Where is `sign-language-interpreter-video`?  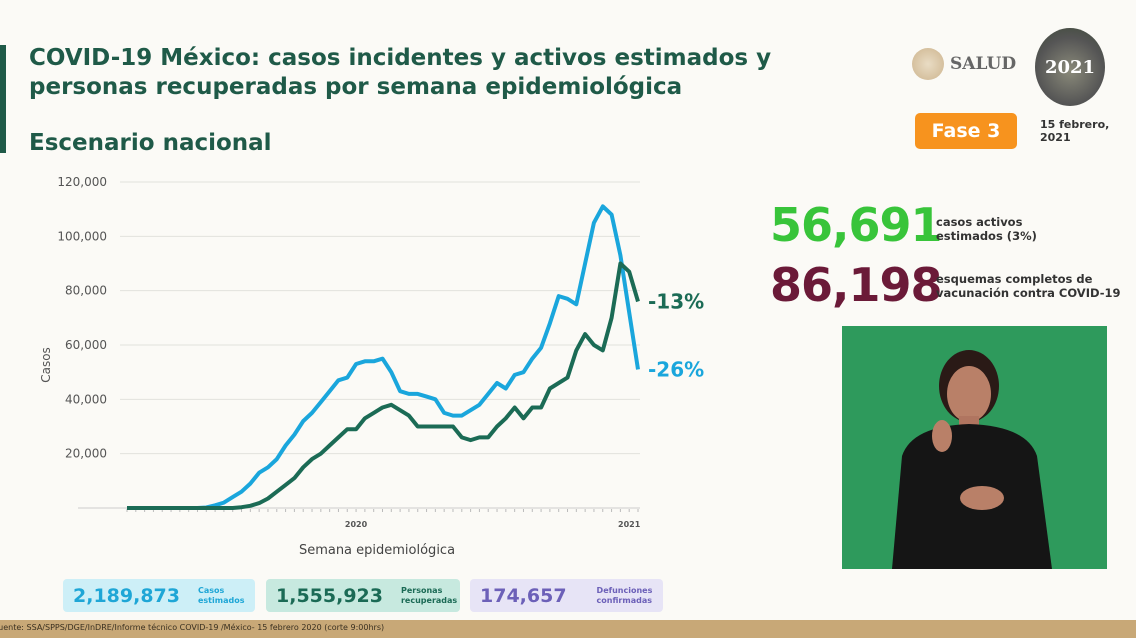 sign-language-interpreter-video is located at coordinates (974, 447).